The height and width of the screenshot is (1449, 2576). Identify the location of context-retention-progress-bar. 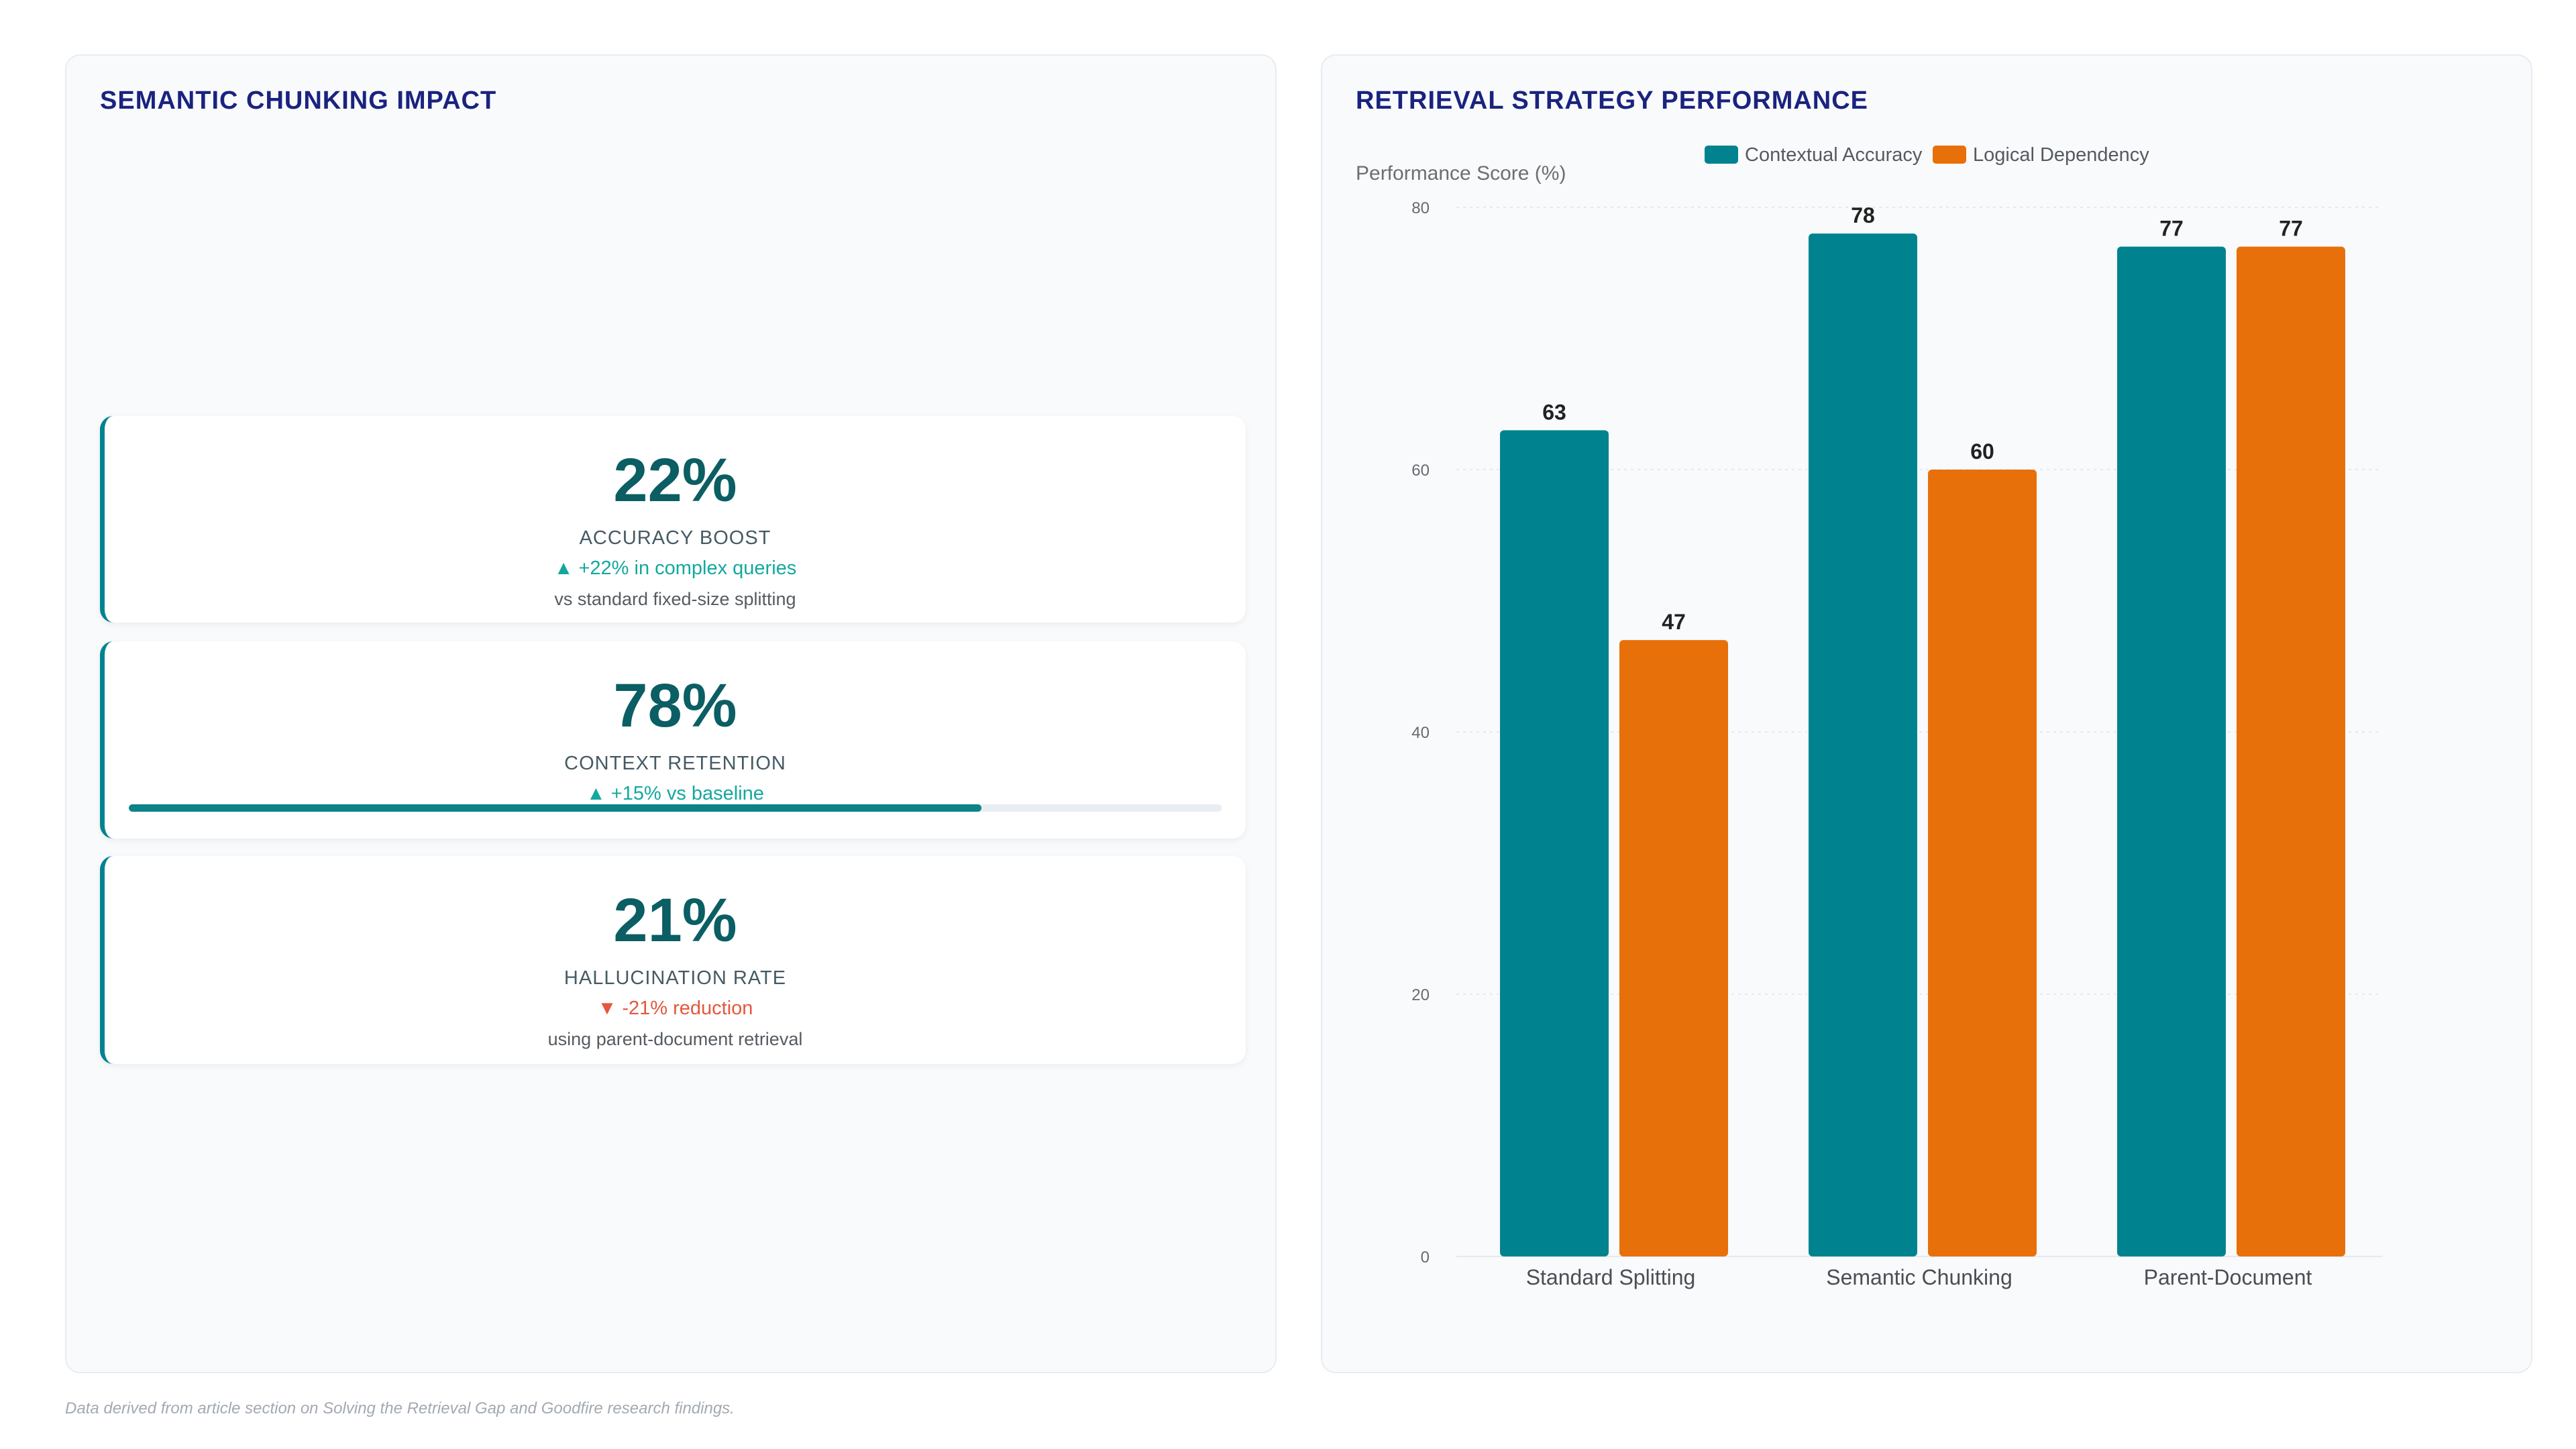
(675, 808).